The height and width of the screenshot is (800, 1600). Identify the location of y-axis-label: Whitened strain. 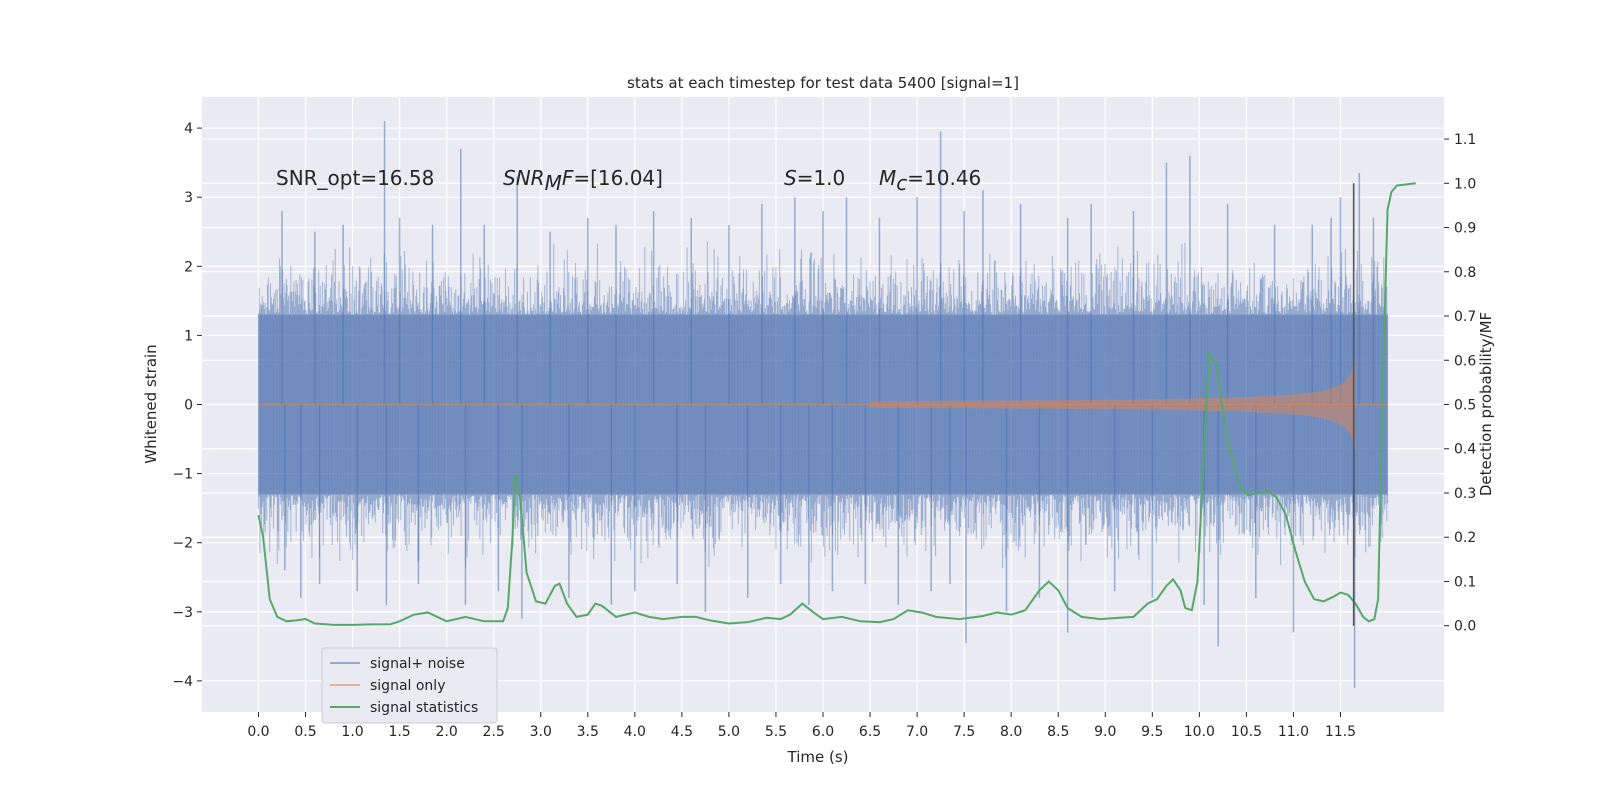
(151, 403).